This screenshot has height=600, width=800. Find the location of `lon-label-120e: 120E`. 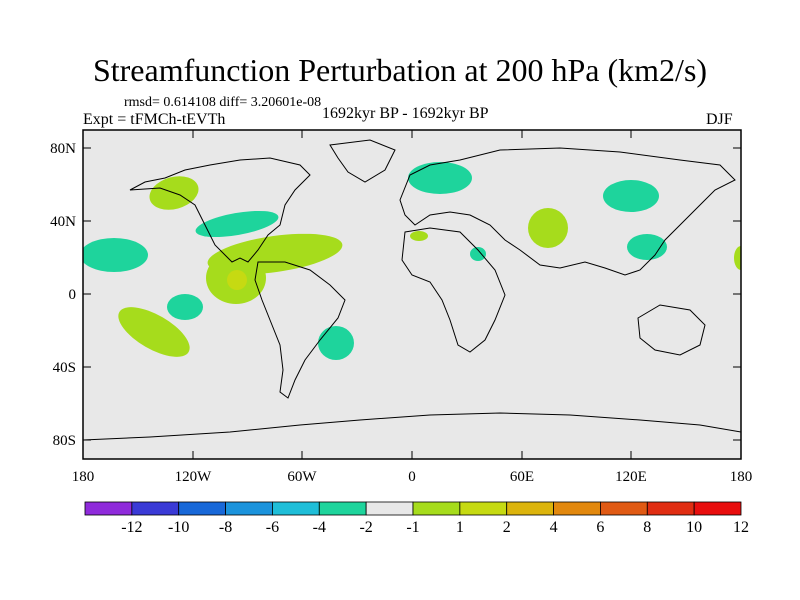

lon-label-120e: 120E is located at coordinates (631, 477).